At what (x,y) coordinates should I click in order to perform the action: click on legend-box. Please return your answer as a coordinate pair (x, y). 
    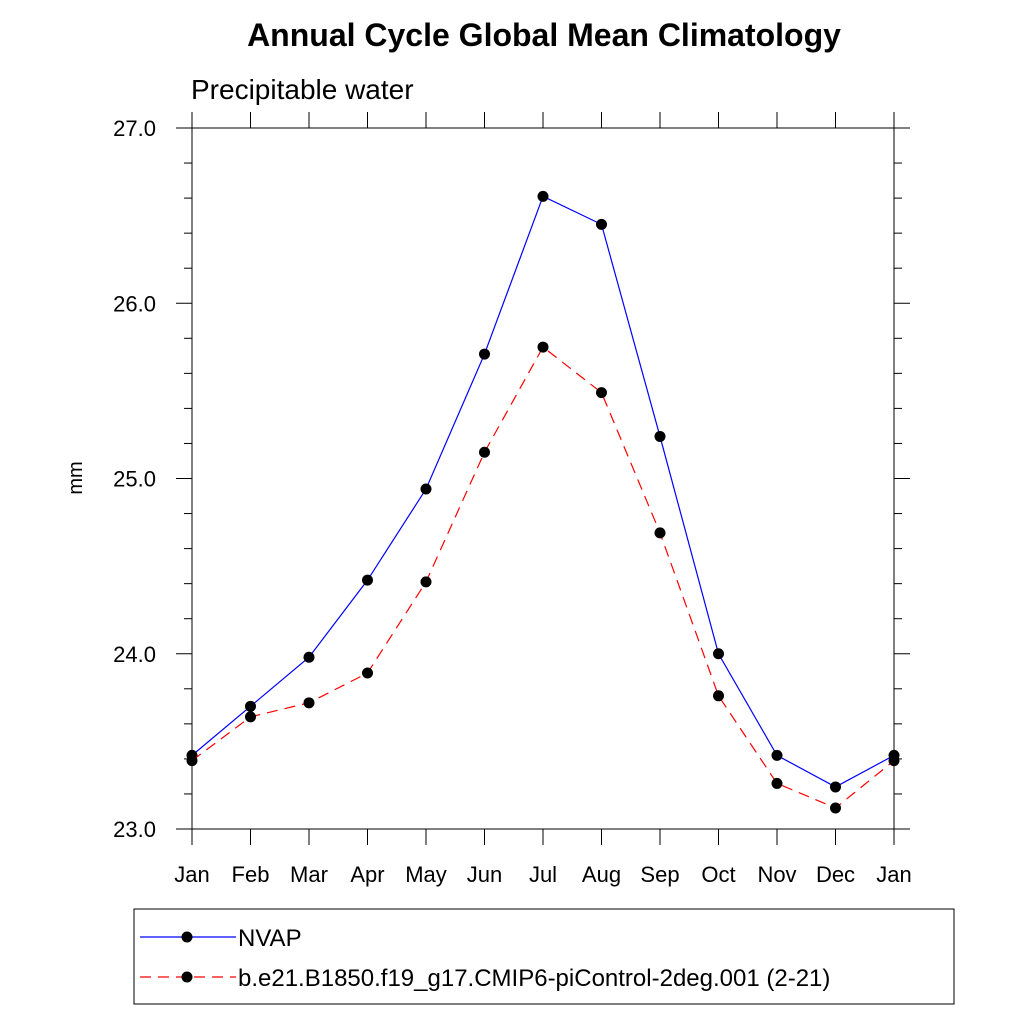
    Looking at the image, I should click on (544, 956).